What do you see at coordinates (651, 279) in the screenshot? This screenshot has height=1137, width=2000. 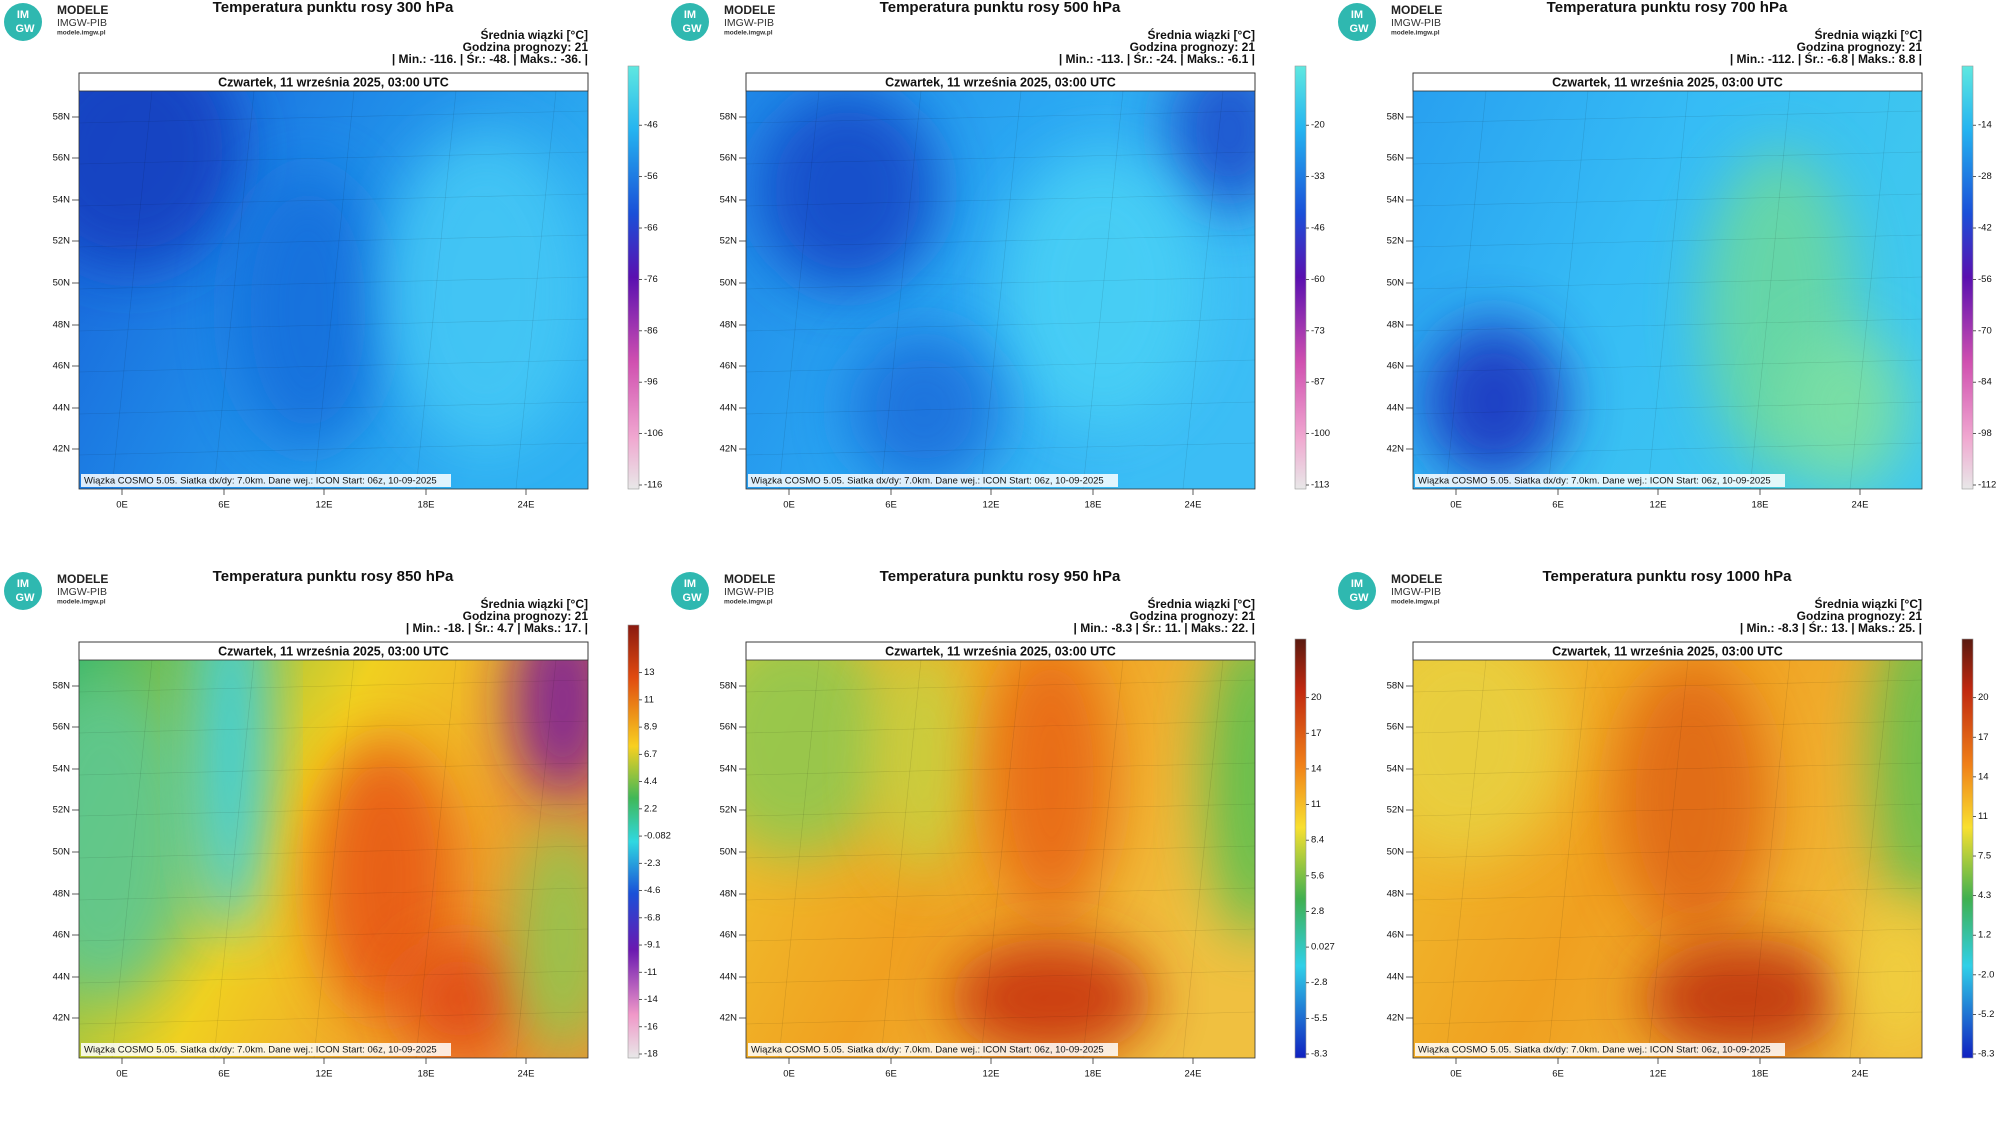 I see `colorbar-label: -76` at bounding box center [651, 279].